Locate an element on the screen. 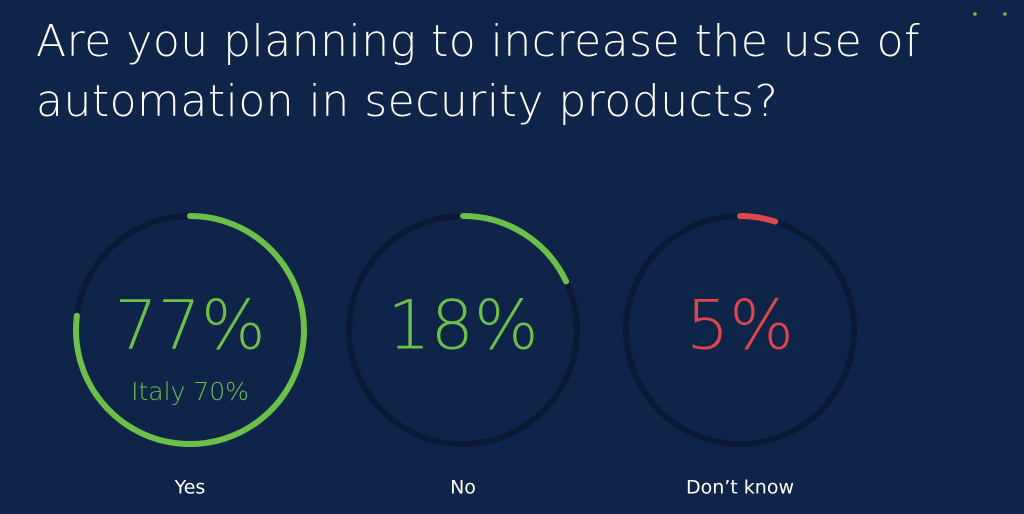 This screenshot has width=1024, height=514. value-label: 77% is located at coordinates (189, 326).